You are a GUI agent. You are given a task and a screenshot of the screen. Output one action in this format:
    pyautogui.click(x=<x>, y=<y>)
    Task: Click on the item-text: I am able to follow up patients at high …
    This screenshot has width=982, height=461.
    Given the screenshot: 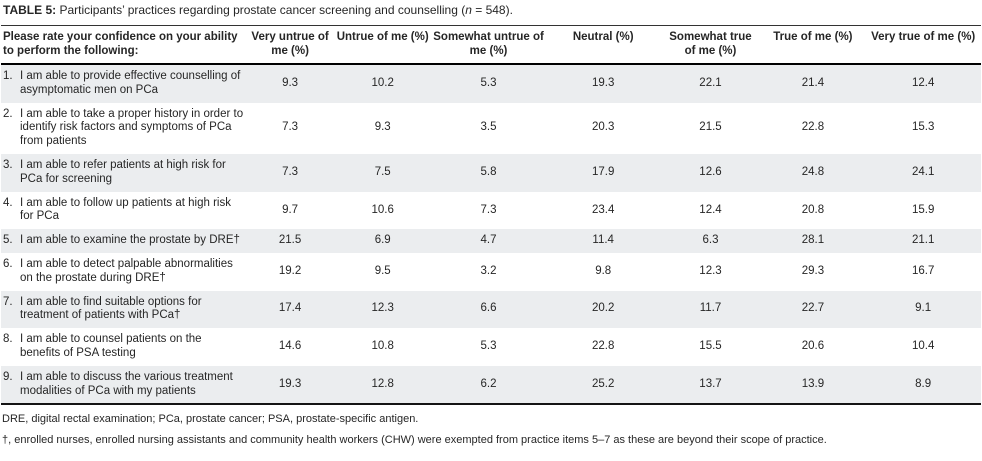 What is the action you would take?
    pyautogui.click(x=125, y=209)
    